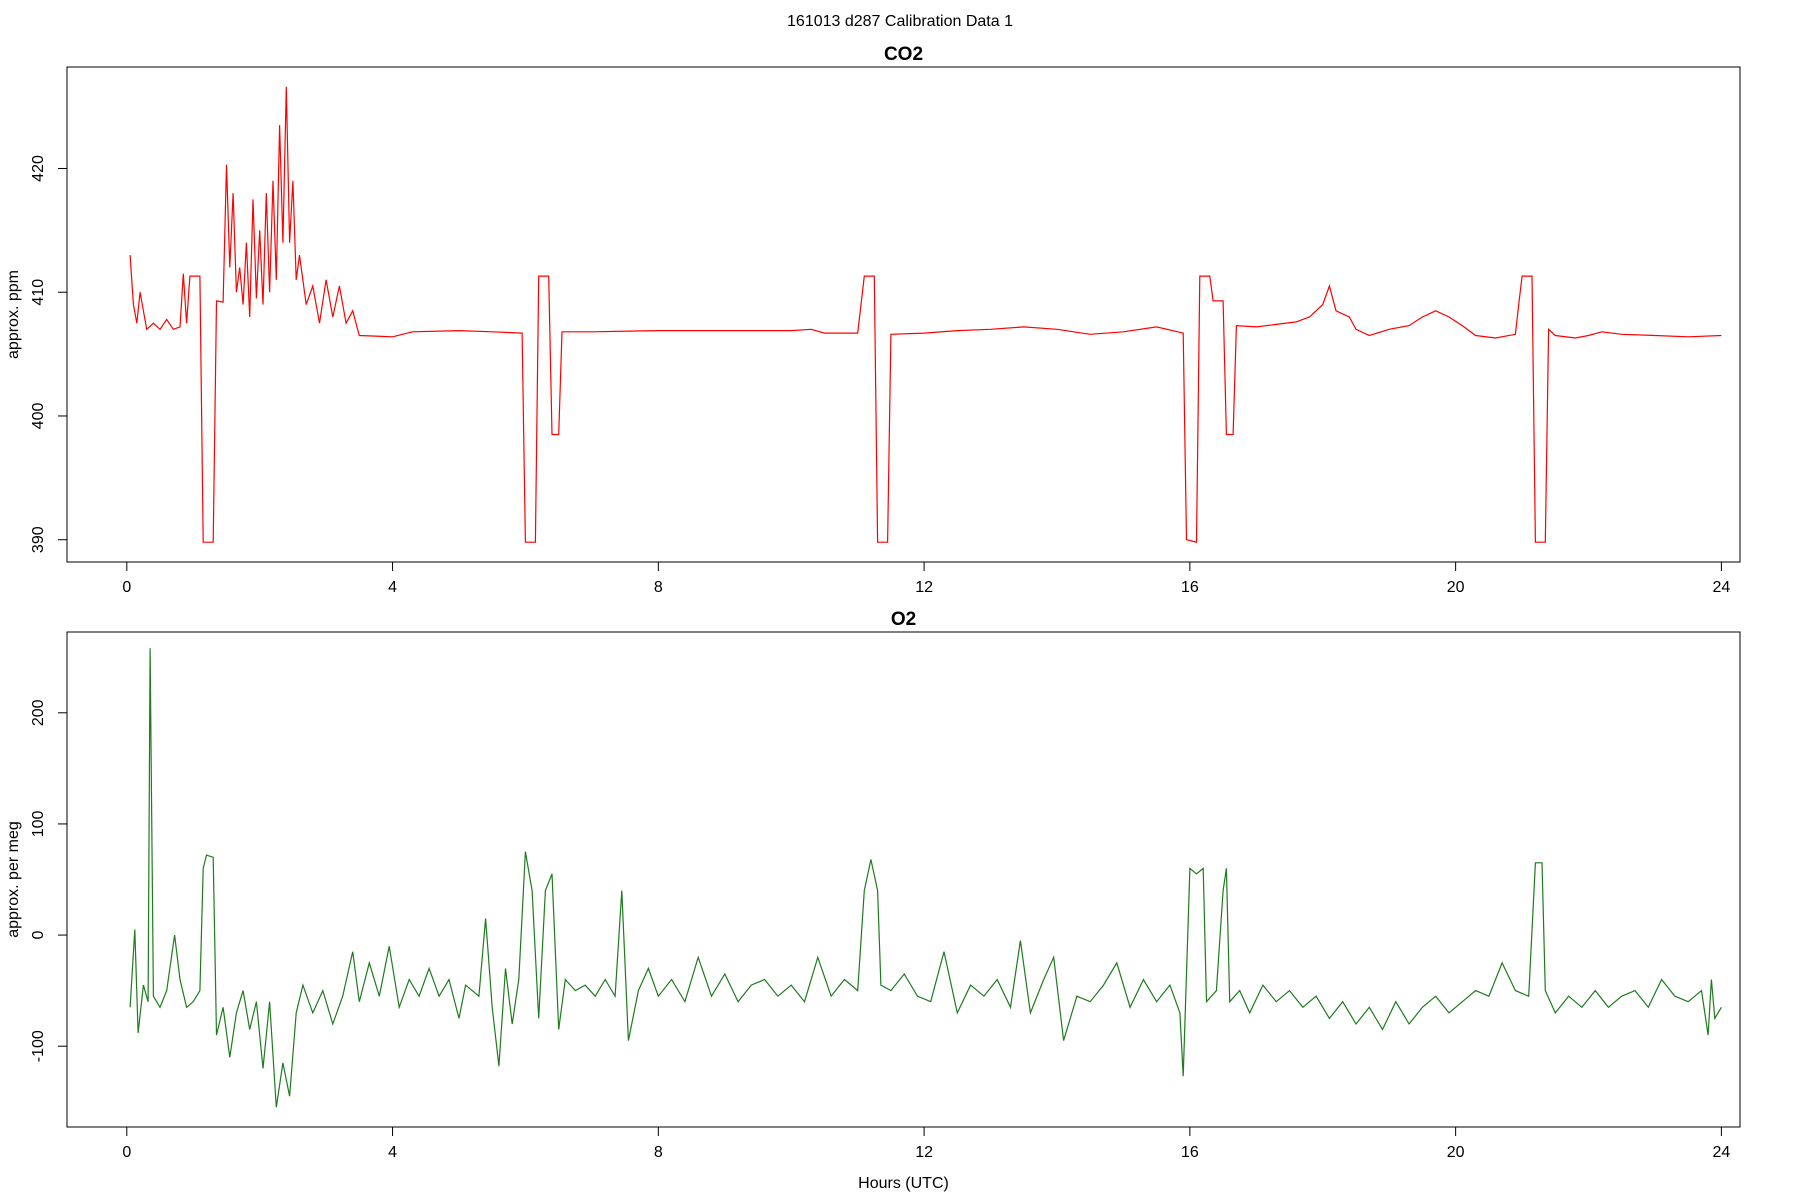 Image resolution: width=1800 pixels, height=1200 pixels. What do you see at coordinates (38, 292) in the screenshot?
I see `y-tick-label: 410` at bounding box center [38, 292].